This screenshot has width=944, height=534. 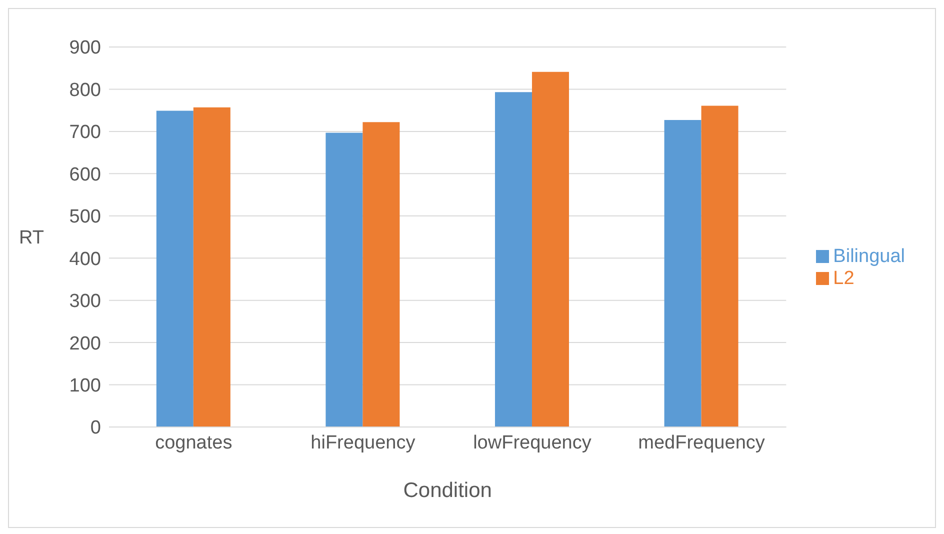 What do you see at coordinates (85, 217) in the screenshot?
I see `y-tick-label: 500` at bounding box center [85, 217].